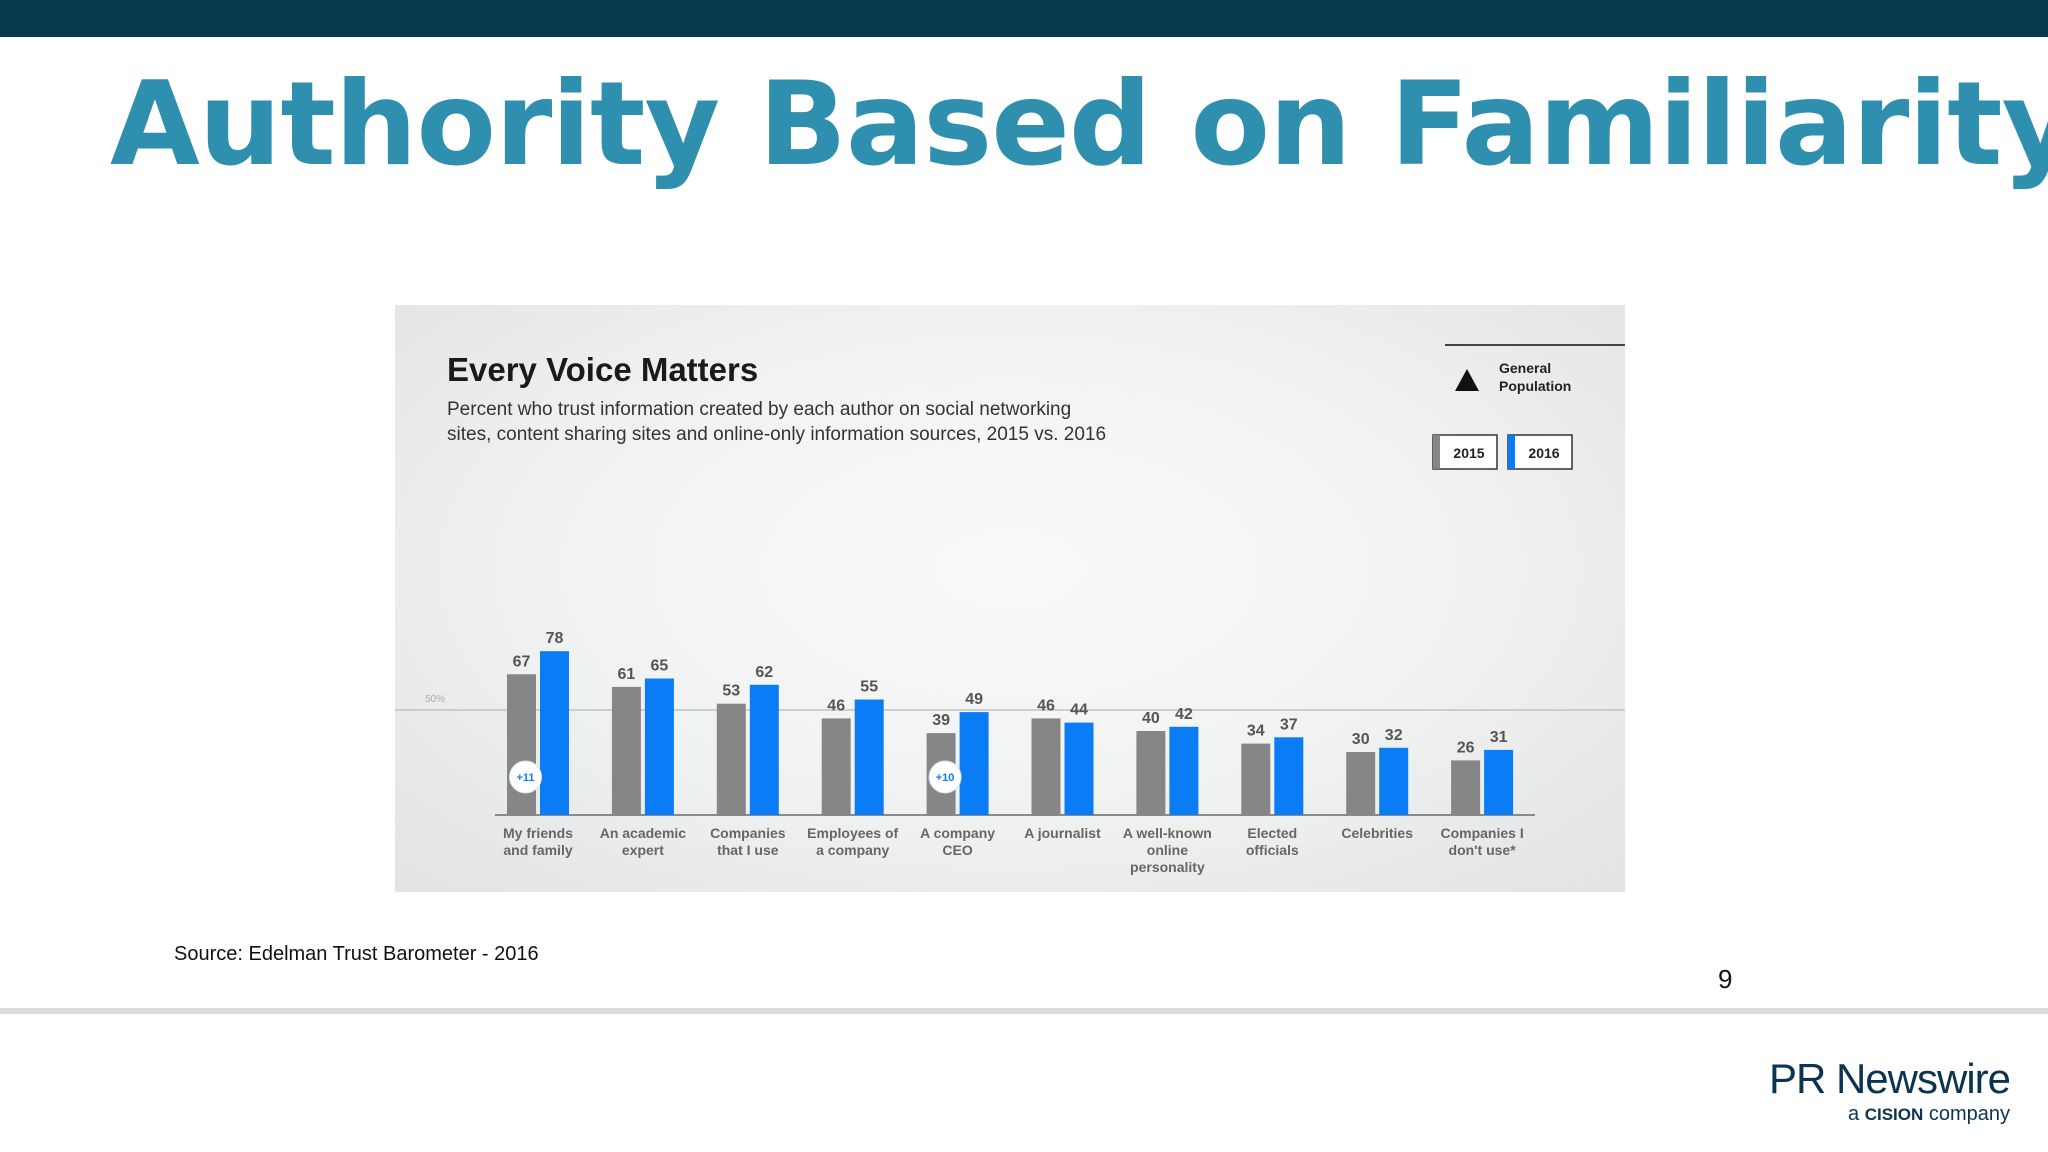  I want to click on source-note: Source: Edelman Trust Barometer - 2016, so click(356, 954).